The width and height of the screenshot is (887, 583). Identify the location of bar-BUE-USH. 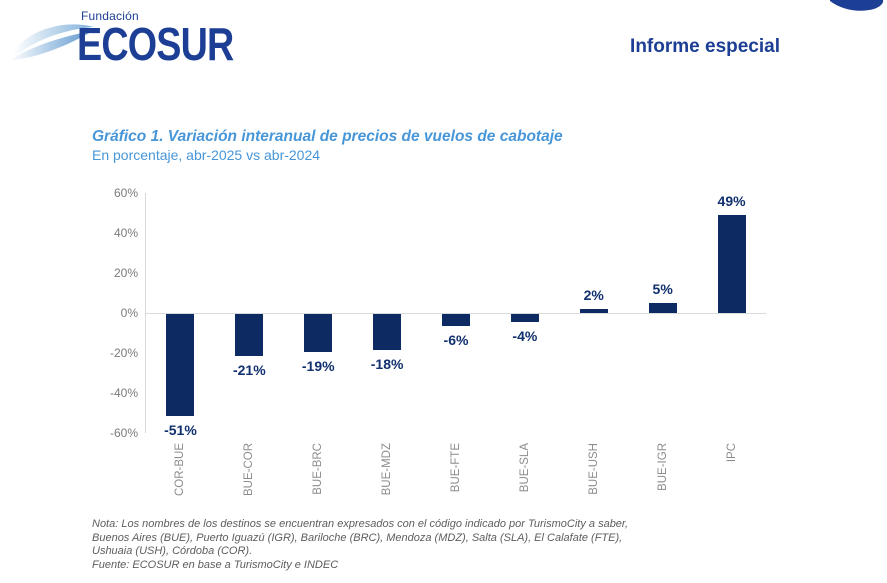
(593, 311).